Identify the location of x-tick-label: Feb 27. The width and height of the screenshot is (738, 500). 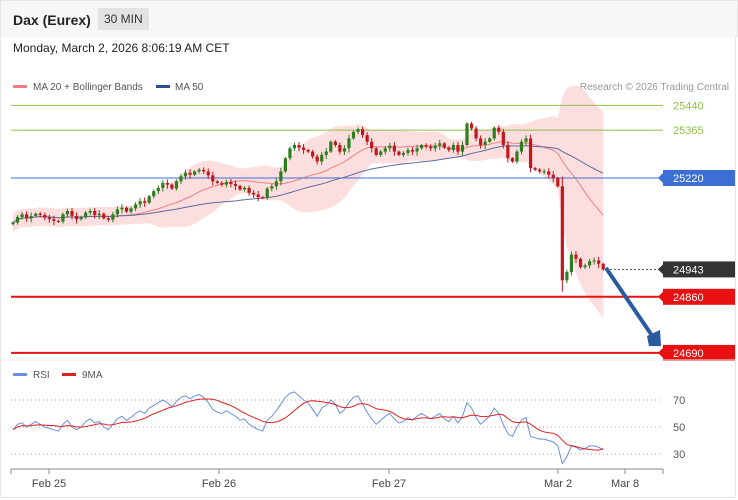
(389, 484).